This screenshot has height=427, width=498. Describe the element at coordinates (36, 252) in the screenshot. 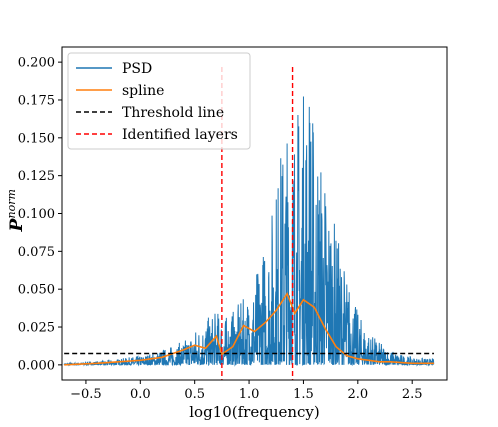

I see `y-tick-label: 0.075` at that location.